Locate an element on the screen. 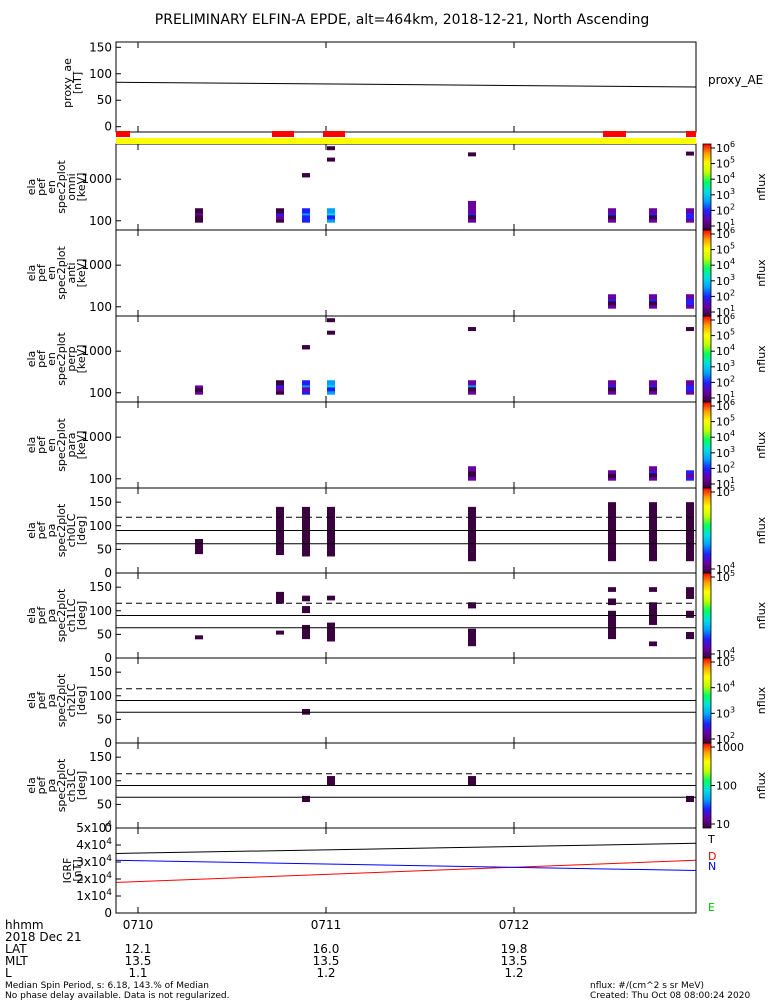 The height and width of the screenshot is (1000, 775). y-label-line: en is located at coordinates (51, 445).